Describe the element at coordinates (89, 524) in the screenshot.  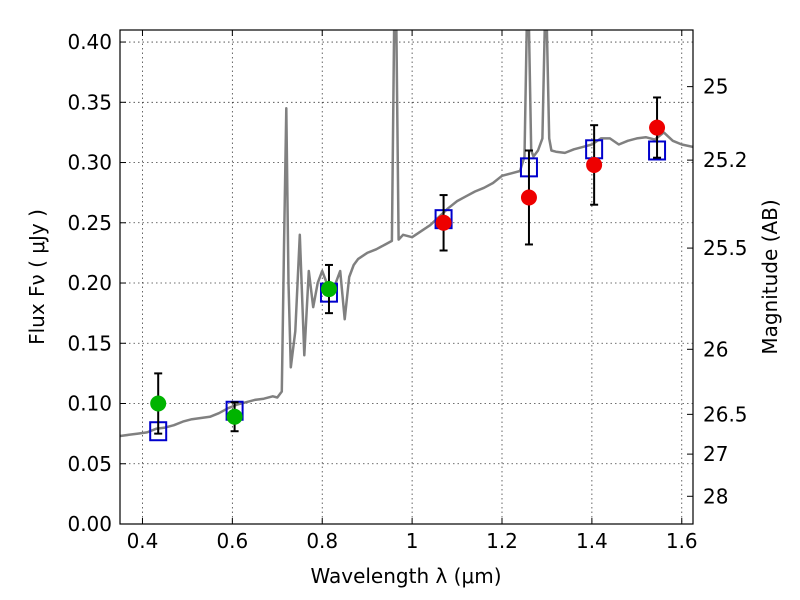
I see `y-tick-label: 0.00` at that location.